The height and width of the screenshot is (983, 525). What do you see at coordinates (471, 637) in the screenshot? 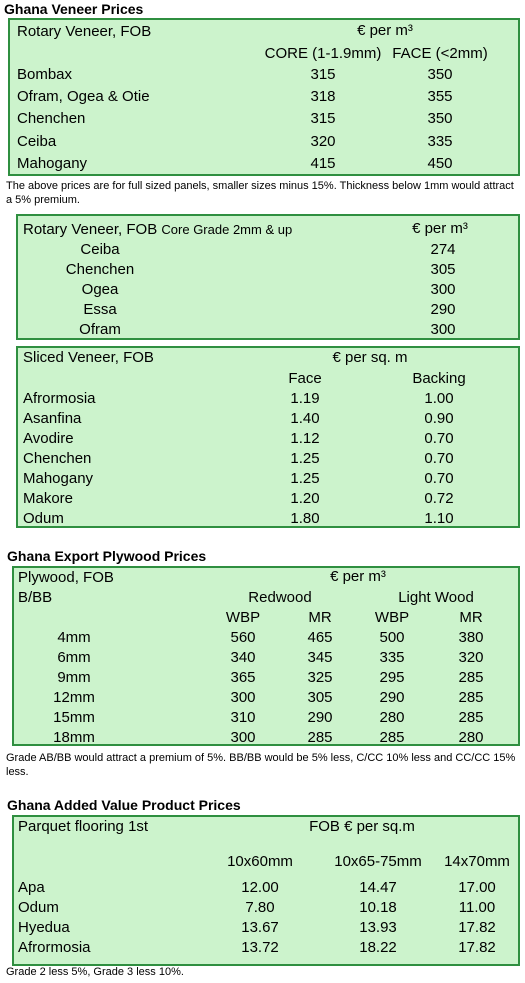
I see `cell: 380` at bounding box center [471, 637].